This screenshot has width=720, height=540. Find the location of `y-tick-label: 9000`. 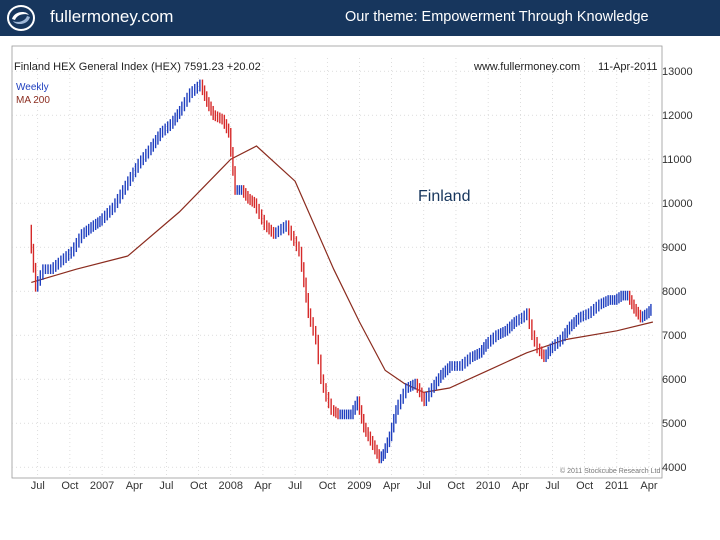

y-tick-label: 9000 is located at coordinates (674, 248).